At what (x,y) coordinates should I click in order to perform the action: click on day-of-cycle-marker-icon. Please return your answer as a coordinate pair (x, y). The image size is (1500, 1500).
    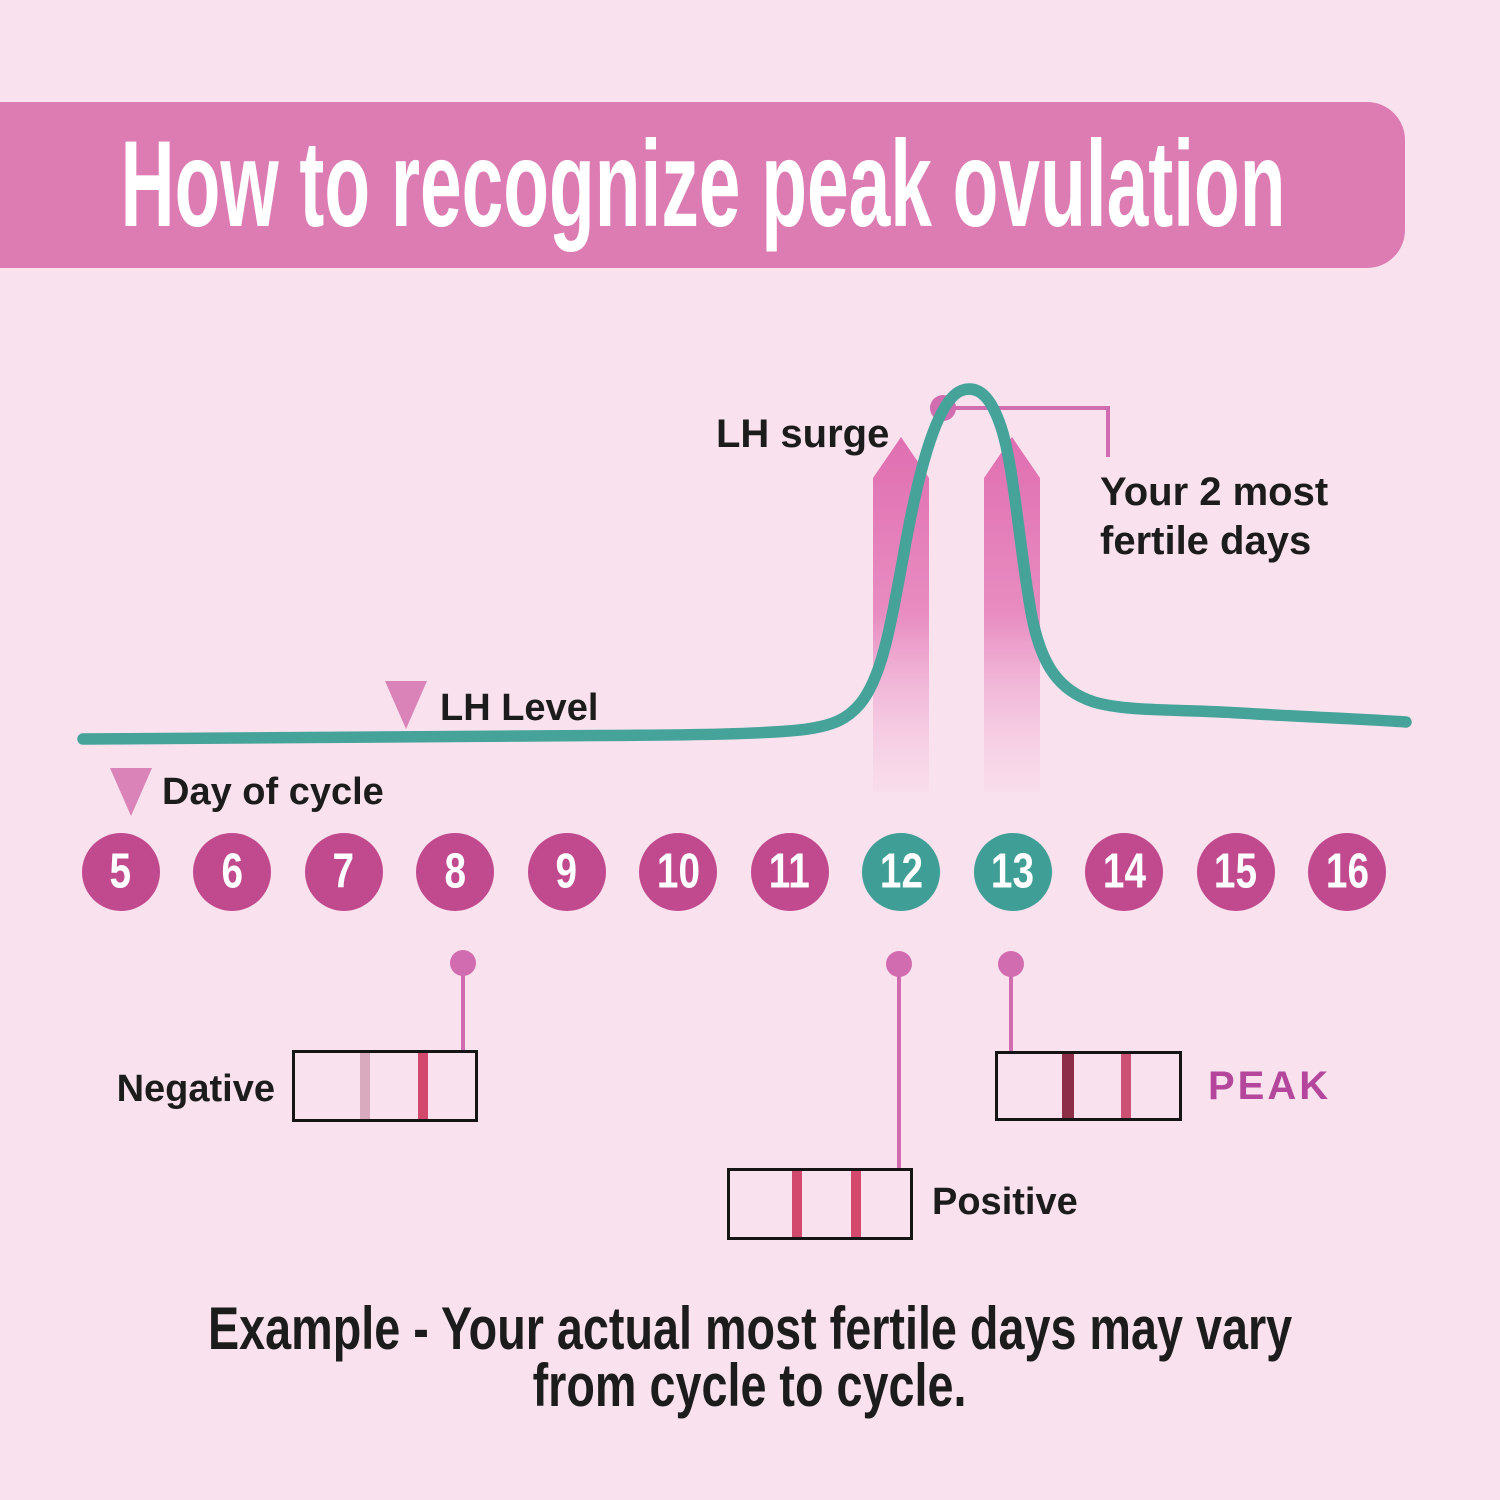
    Looking at the image, I should click on (131, 792).